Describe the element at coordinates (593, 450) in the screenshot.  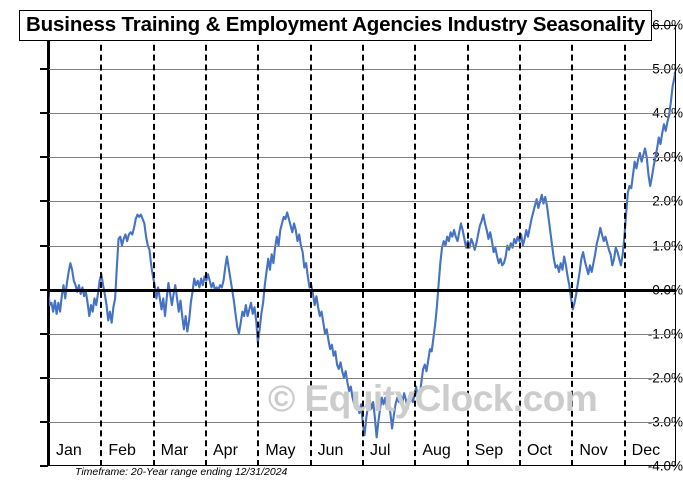
I see `x-axis-label-nov: Nov` at that location.